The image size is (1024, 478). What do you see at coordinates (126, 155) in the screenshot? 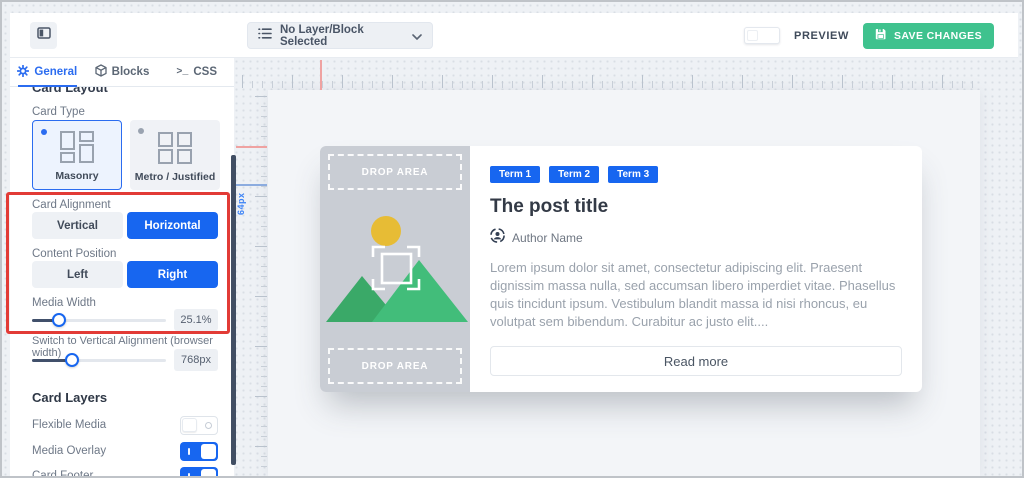
I see `card-type-options: Masonry Metro / Justified` at bounding box center [126, 155].